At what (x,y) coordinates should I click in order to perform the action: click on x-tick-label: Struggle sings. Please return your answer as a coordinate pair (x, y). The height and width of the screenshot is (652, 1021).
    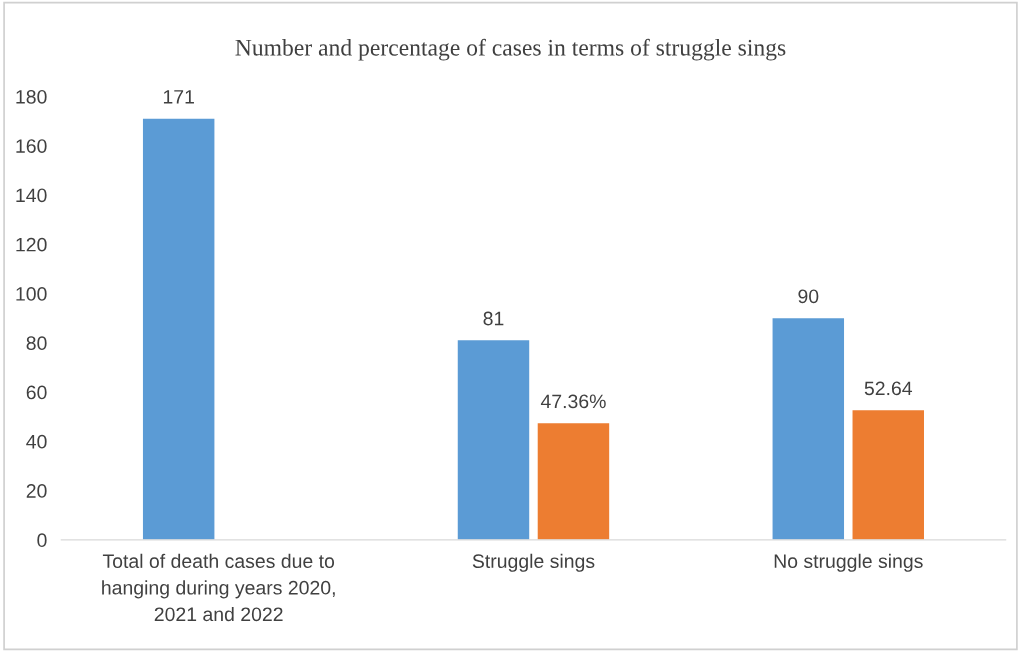
    Looking at the image, I should click on (533, 562).